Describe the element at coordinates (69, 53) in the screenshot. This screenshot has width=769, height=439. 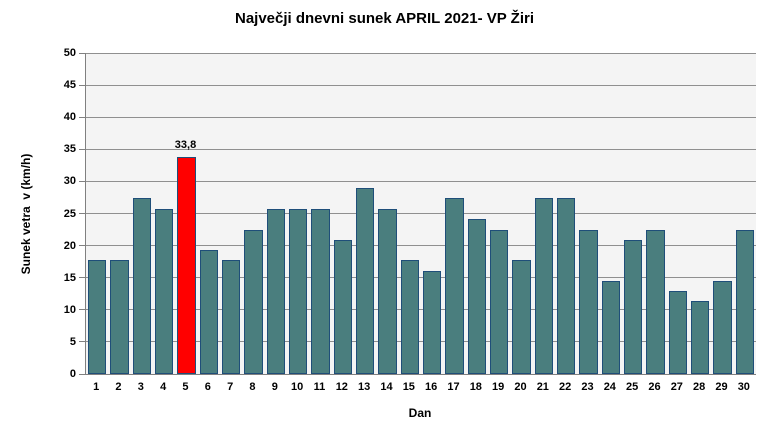
I see `y-tick-label: 50` at that location.